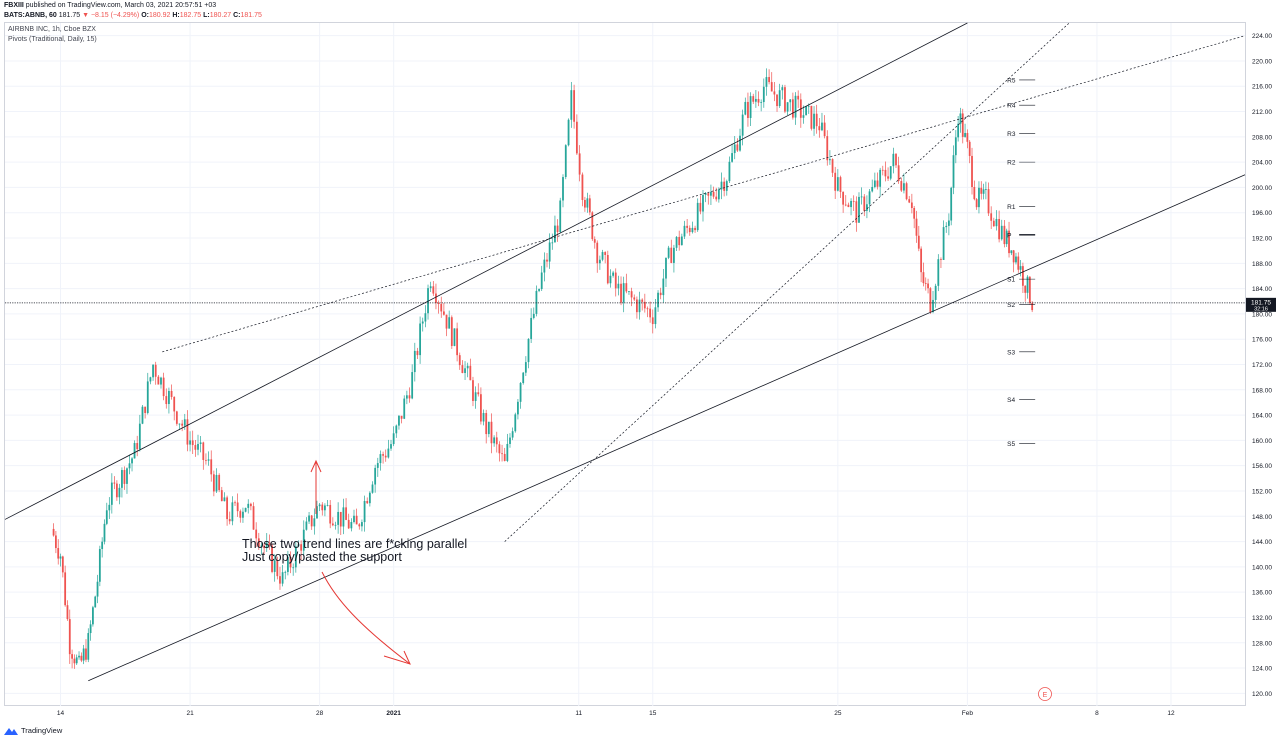 The width and height of the screenshot is (1280, 742). What do you see at coordinates (578, 713) in the screenshot?
I see `x-tick-label: 11` at bounding box center [578, 713].